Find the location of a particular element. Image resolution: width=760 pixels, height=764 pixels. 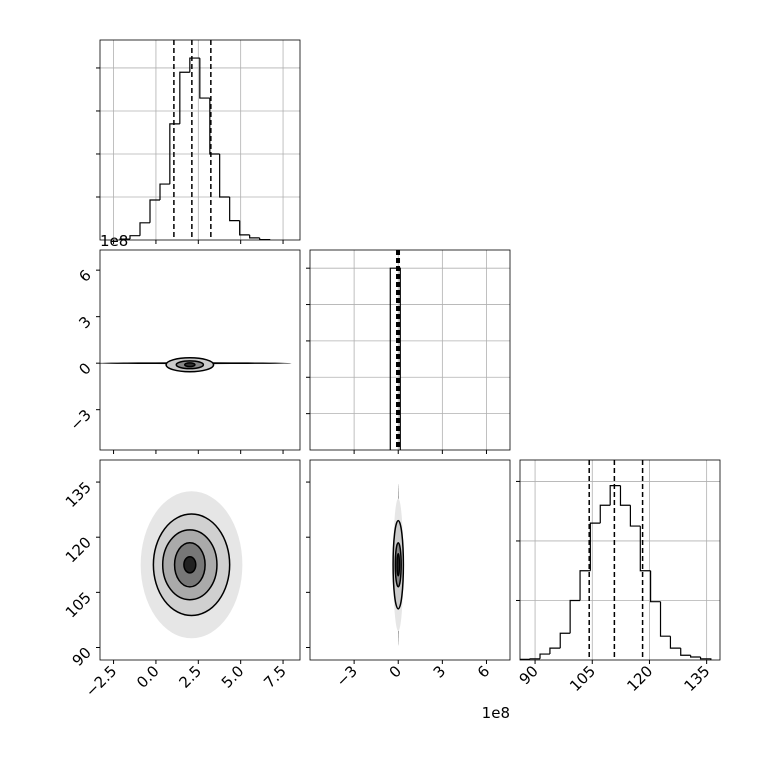

x-tick-label: 120 is located at coordinates (639, 678).